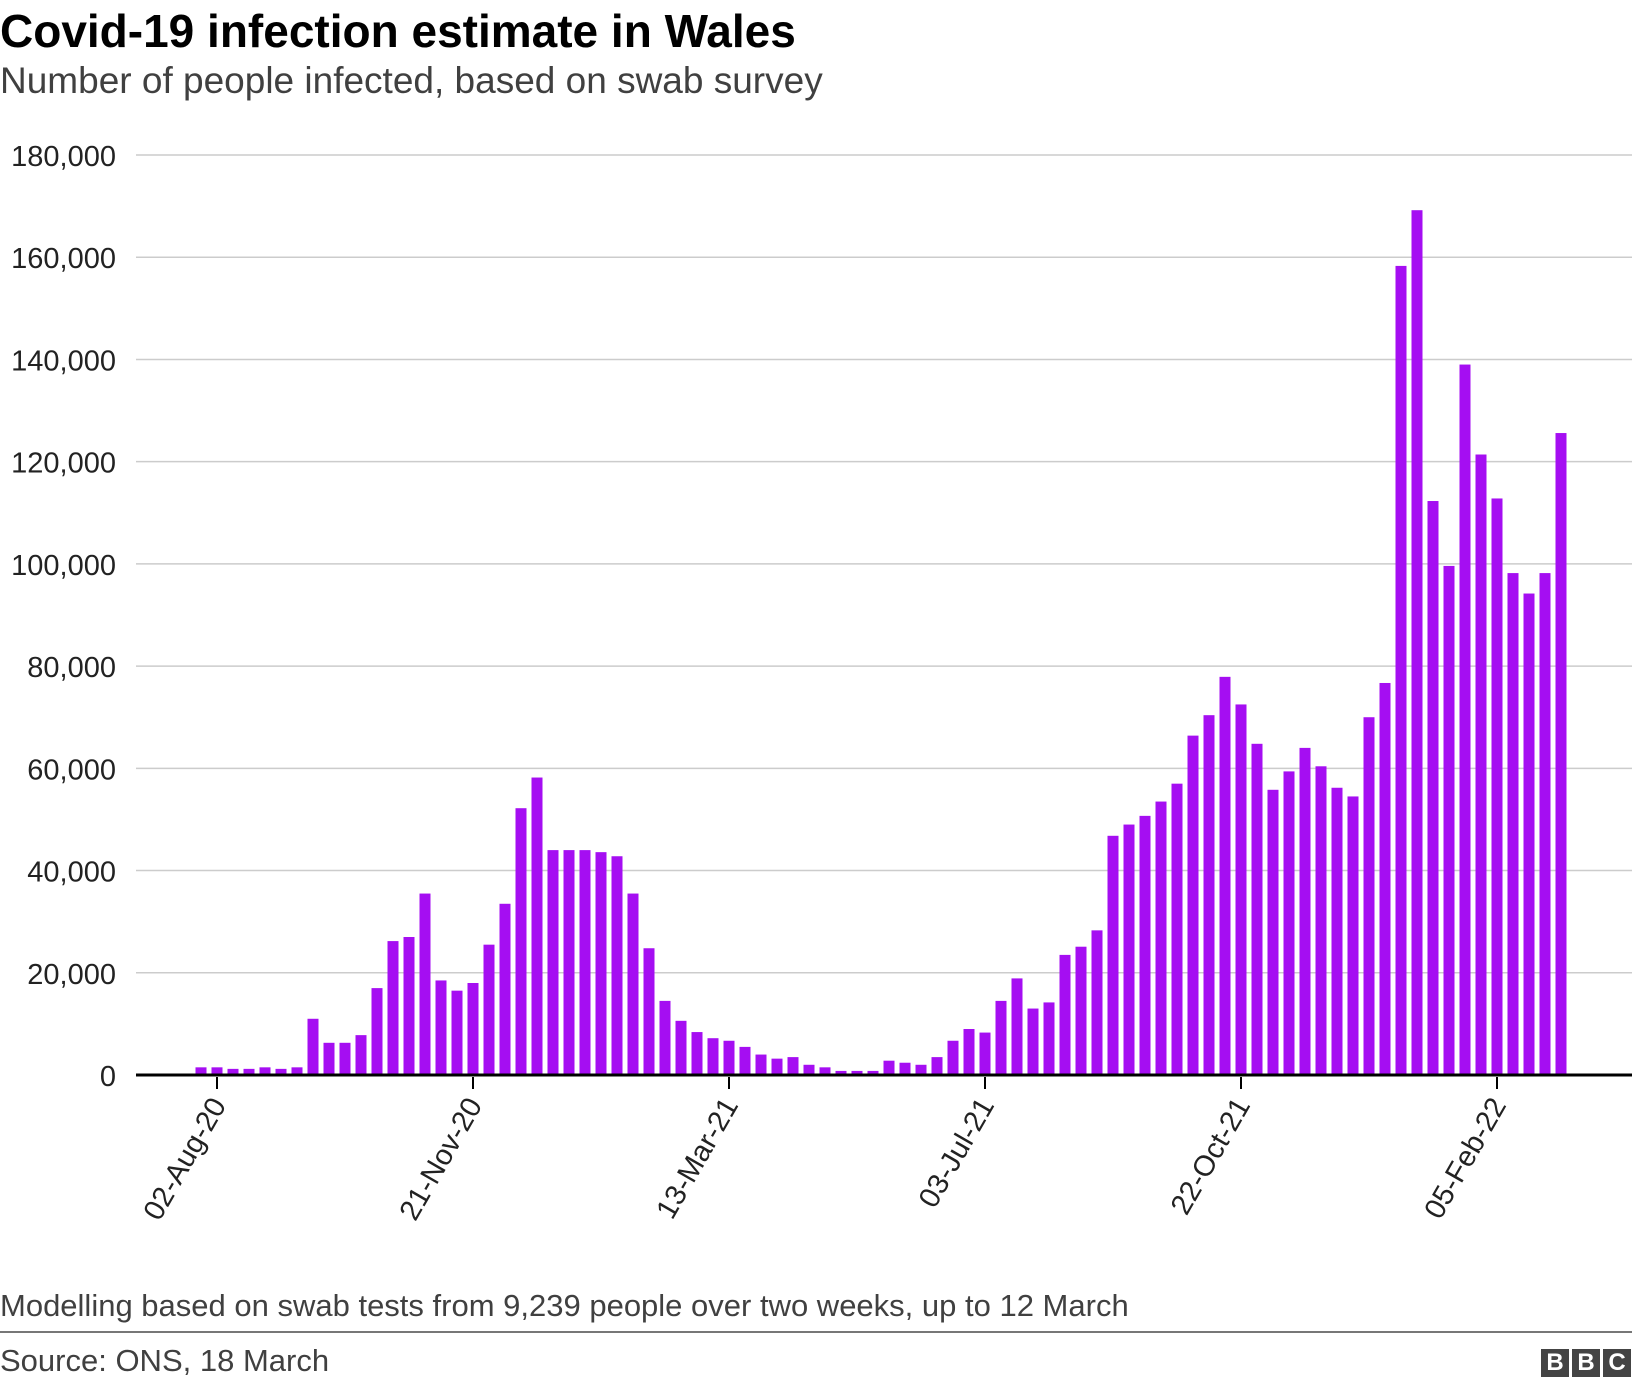 Image resolution: width=1632 pixels, height=1386 pixels. What do you see at coordinates (1211, 1157) in the screenshot?
I see `x-tick-label: 22-Oct-21` at bounding box center [1211, 1157].